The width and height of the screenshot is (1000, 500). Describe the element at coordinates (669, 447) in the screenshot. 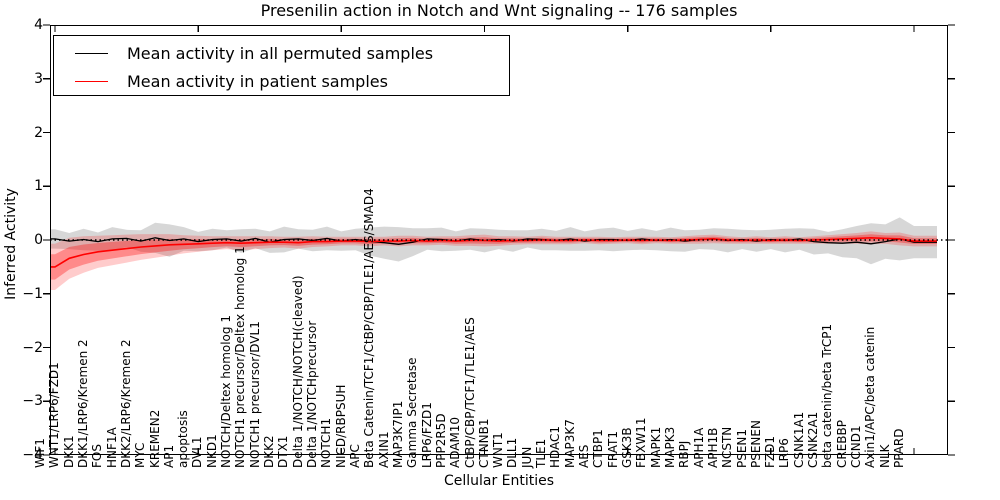

I see `x-tick-label: MAPK3` at that location.